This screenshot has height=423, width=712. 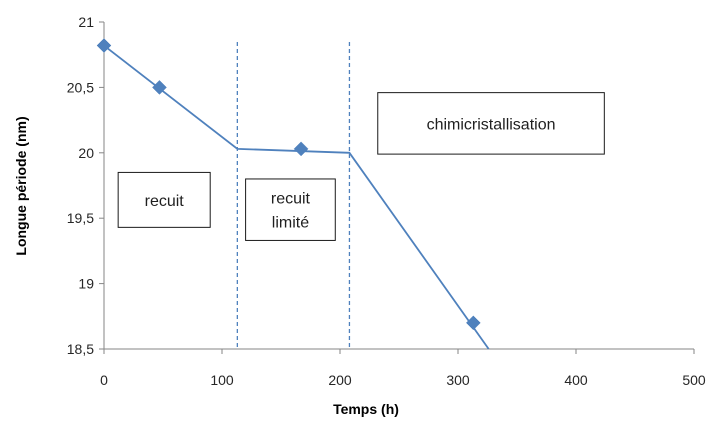 I want to click on y-tick-label: 19, so click(x=86, y=284).